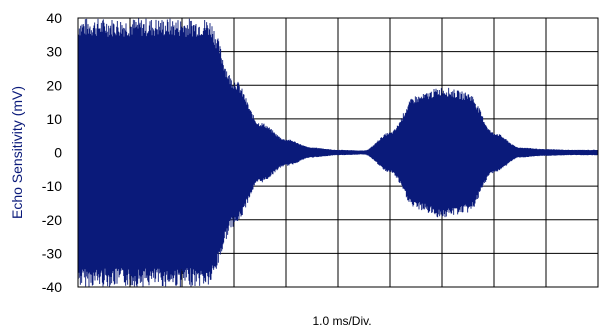  Describe the element at coordinates (17, 152) in the screenshot. I see `y-axis-label: Echo Sensitivity (mV)` at that location.